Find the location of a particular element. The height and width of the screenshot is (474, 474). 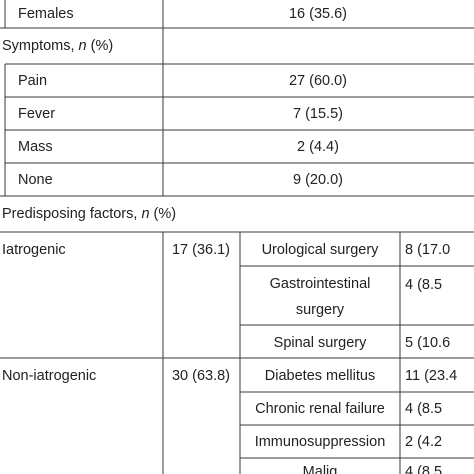

sub-label: Immunosuppression is located at coordinates (320, 442).